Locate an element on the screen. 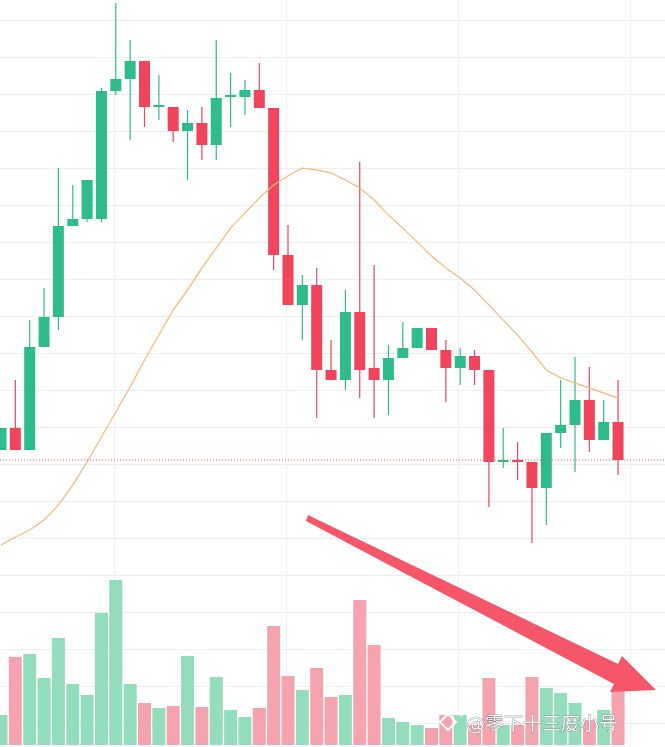  watermark-icon is located at coordinates (450, 719).